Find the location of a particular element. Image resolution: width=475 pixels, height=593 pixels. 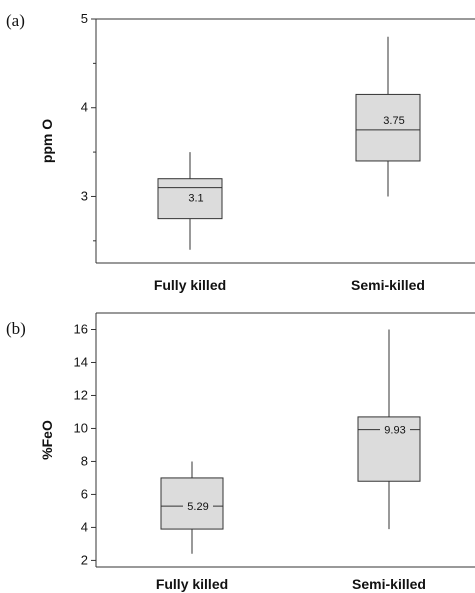

y-tick-label: 2 is located at coordinates (84, 559).